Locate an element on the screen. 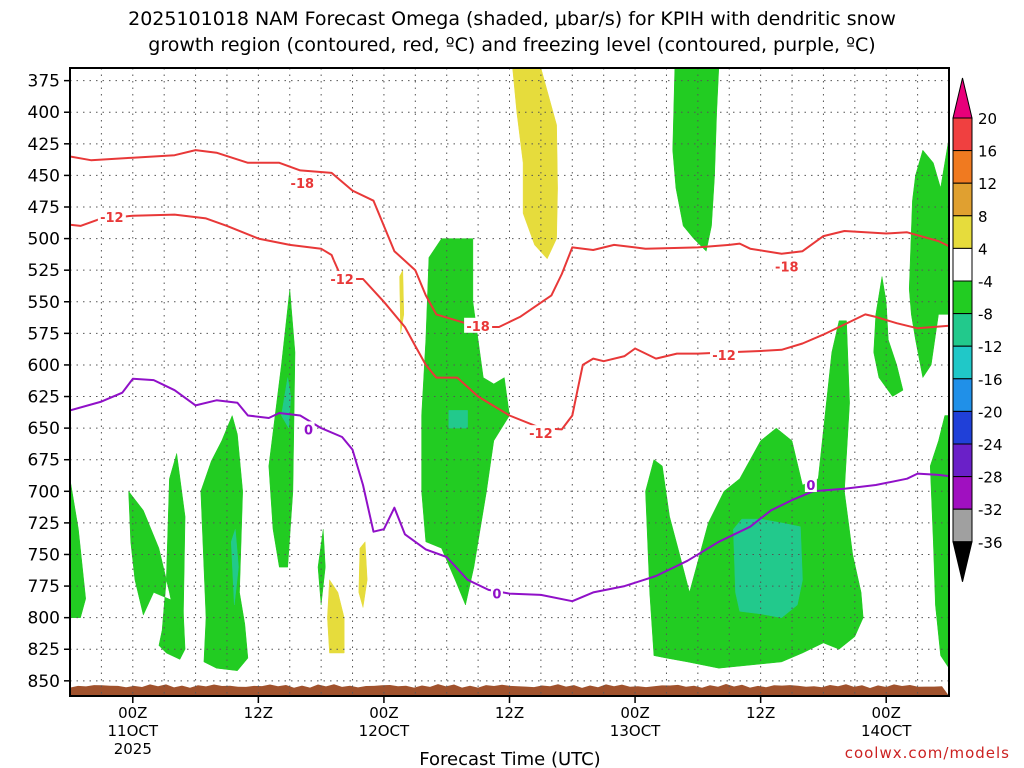 The height and width of the screenshot is (768, 1024). x-tick-label-5: 12Z is located at coordinates (760, 713).